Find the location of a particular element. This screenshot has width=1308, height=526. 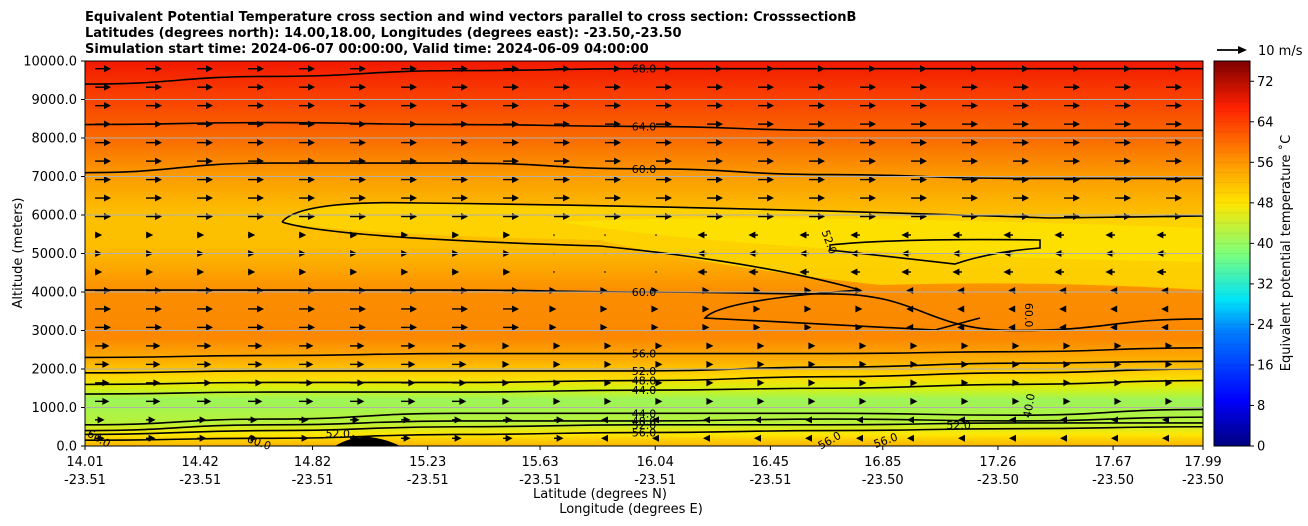

colorbar-bands is located at coordinates (1232, 253).